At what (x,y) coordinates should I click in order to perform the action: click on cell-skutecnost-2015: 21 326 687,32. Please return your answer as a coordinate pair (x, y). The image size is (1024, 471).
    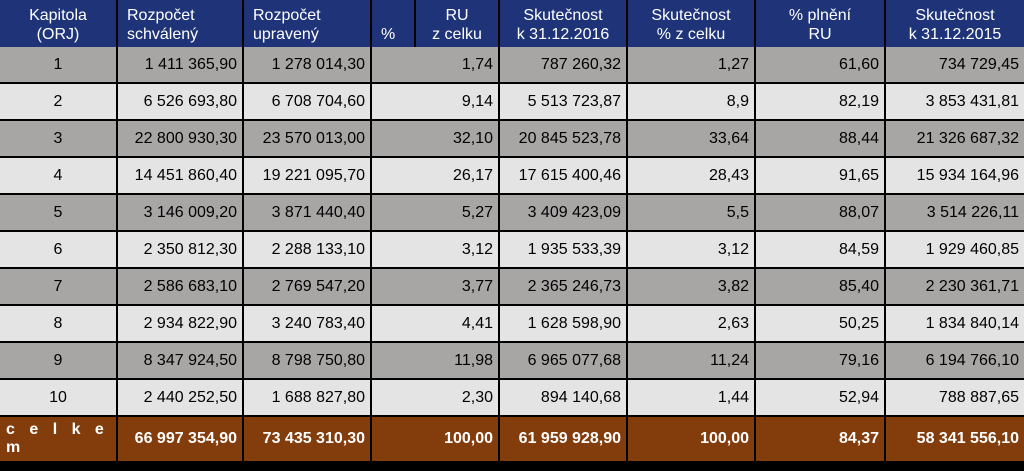
    Looking at the image, I should click on (955, 139).